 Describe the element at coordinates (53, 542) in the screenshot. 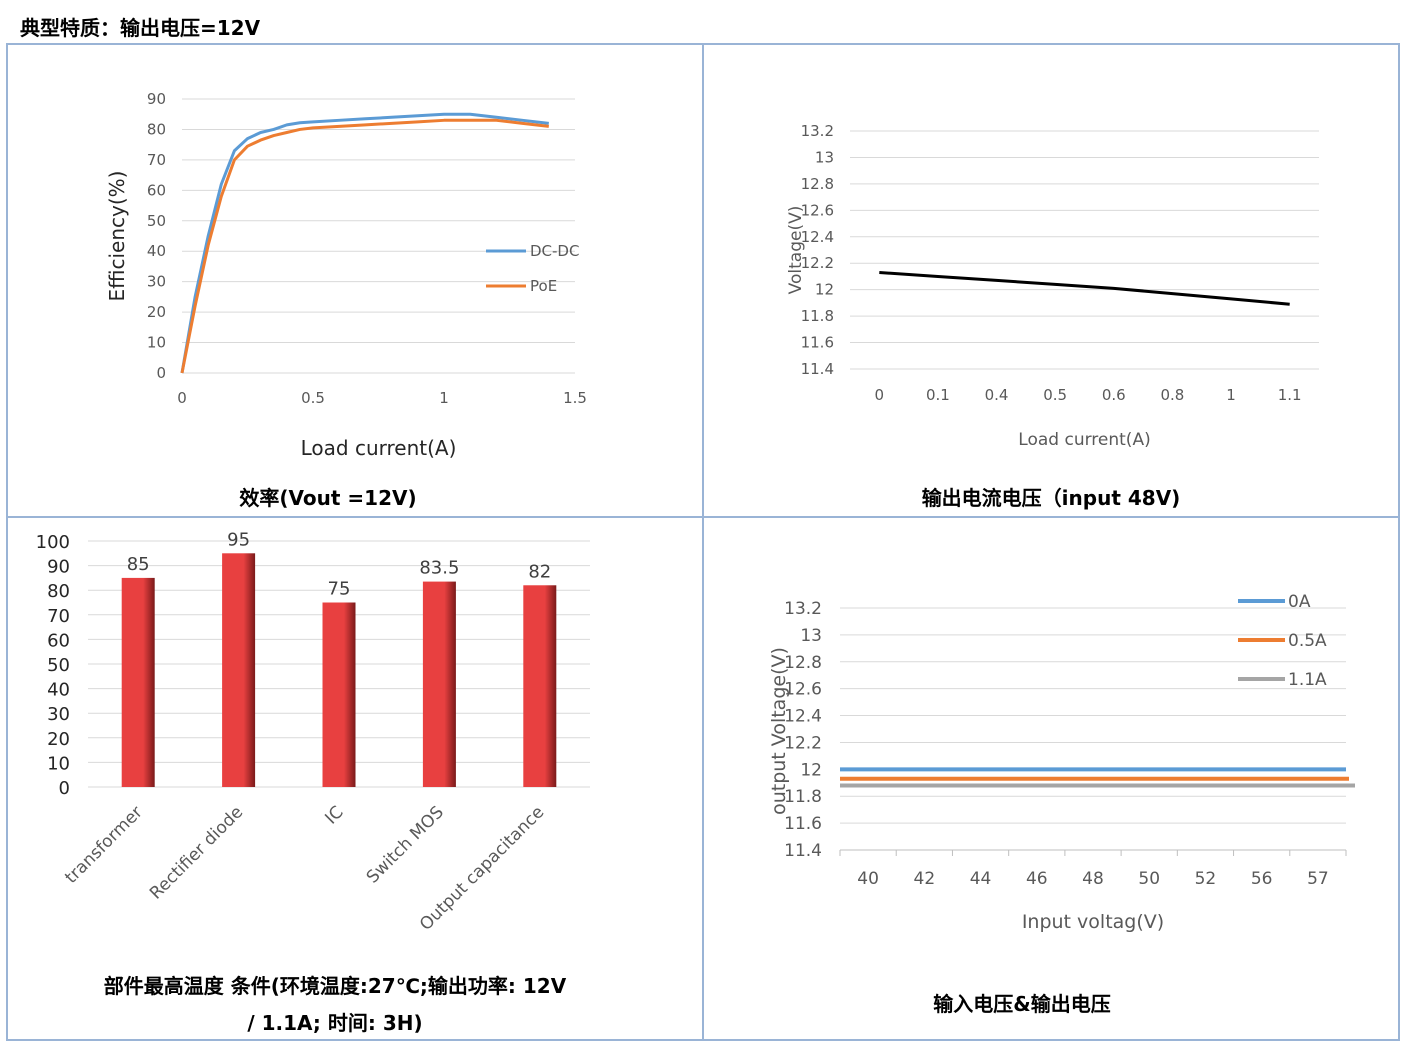

I see `y-tick-label: 100` at that location.